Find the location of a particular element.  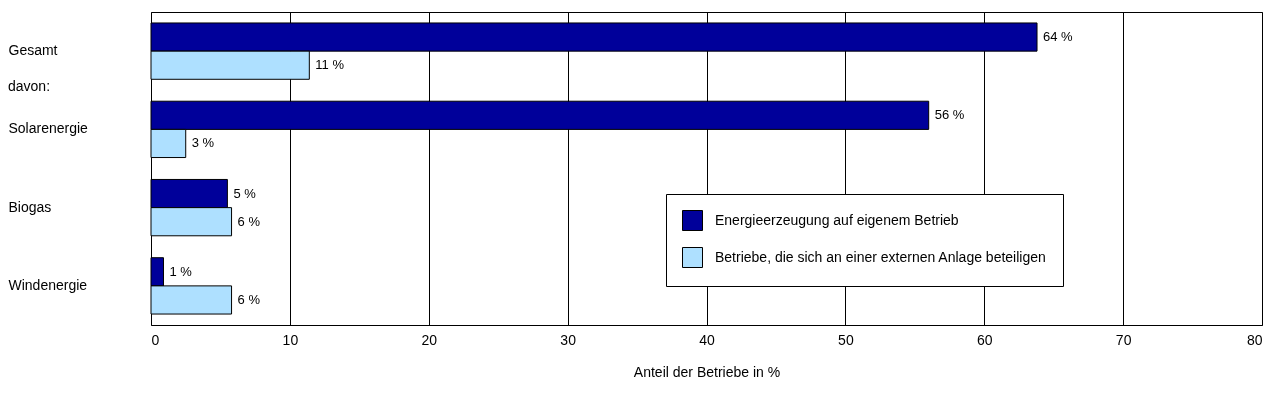

text: davon: is located at coordinates (29, 86).